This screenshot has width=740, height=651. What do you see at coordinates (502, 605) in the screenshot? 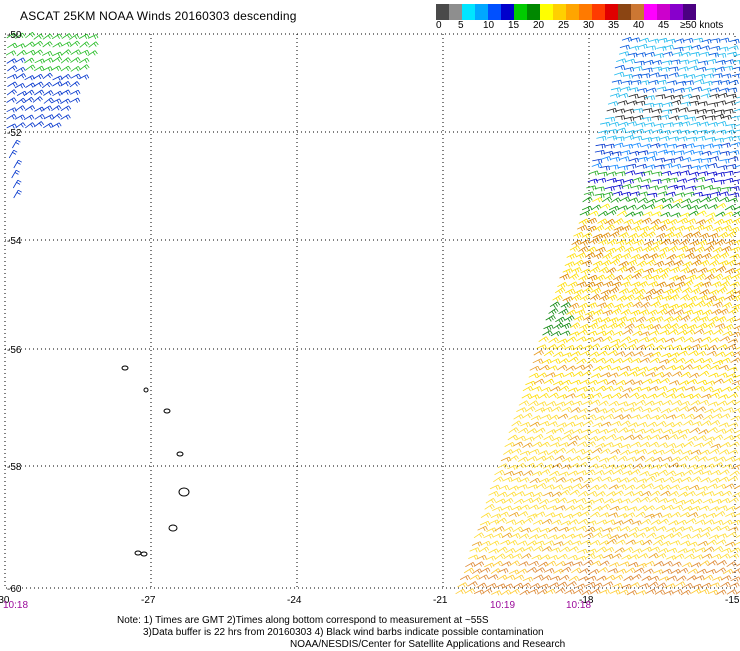
I see `time-label: 10:19` at bounding box center [502, 605].